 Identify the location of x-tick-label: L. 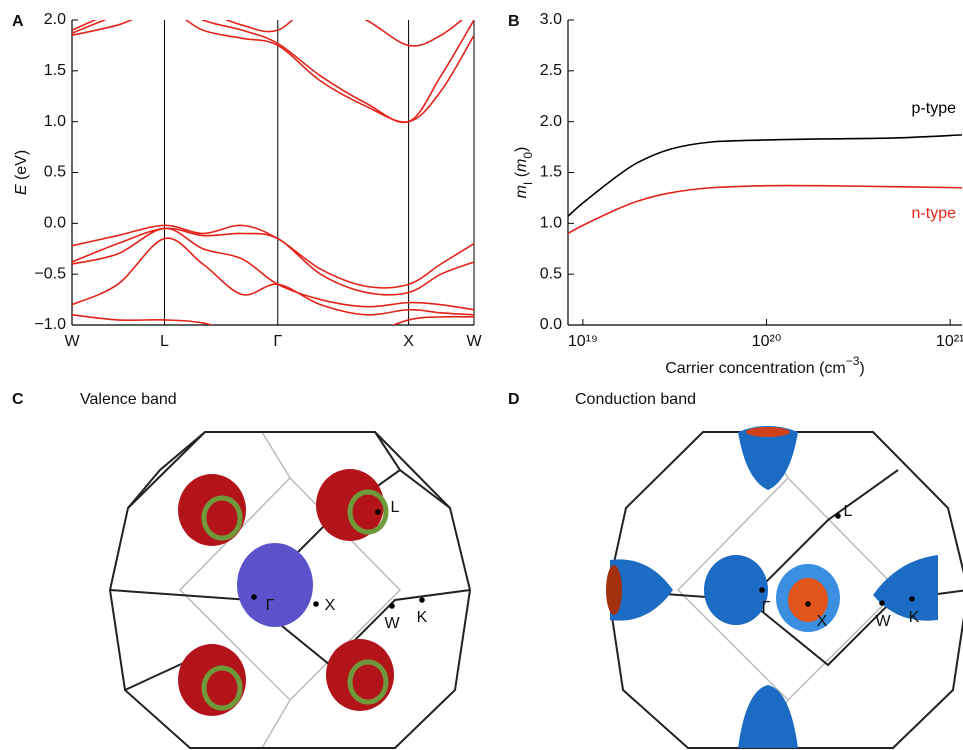
(164, 341).